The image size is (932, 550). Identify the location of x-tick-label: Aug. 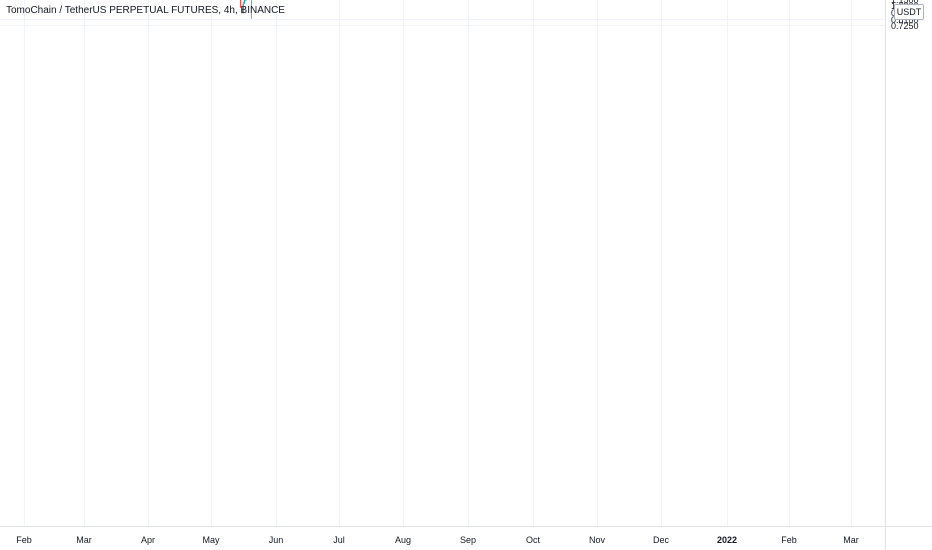
(403, 540).